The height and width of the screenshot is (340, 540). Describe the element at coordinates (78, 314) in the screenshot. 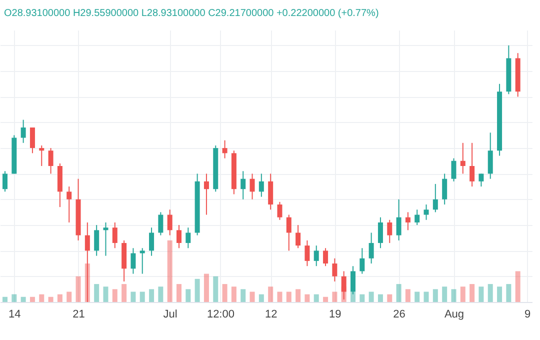

I see `x-tick-label: 21` at that location.